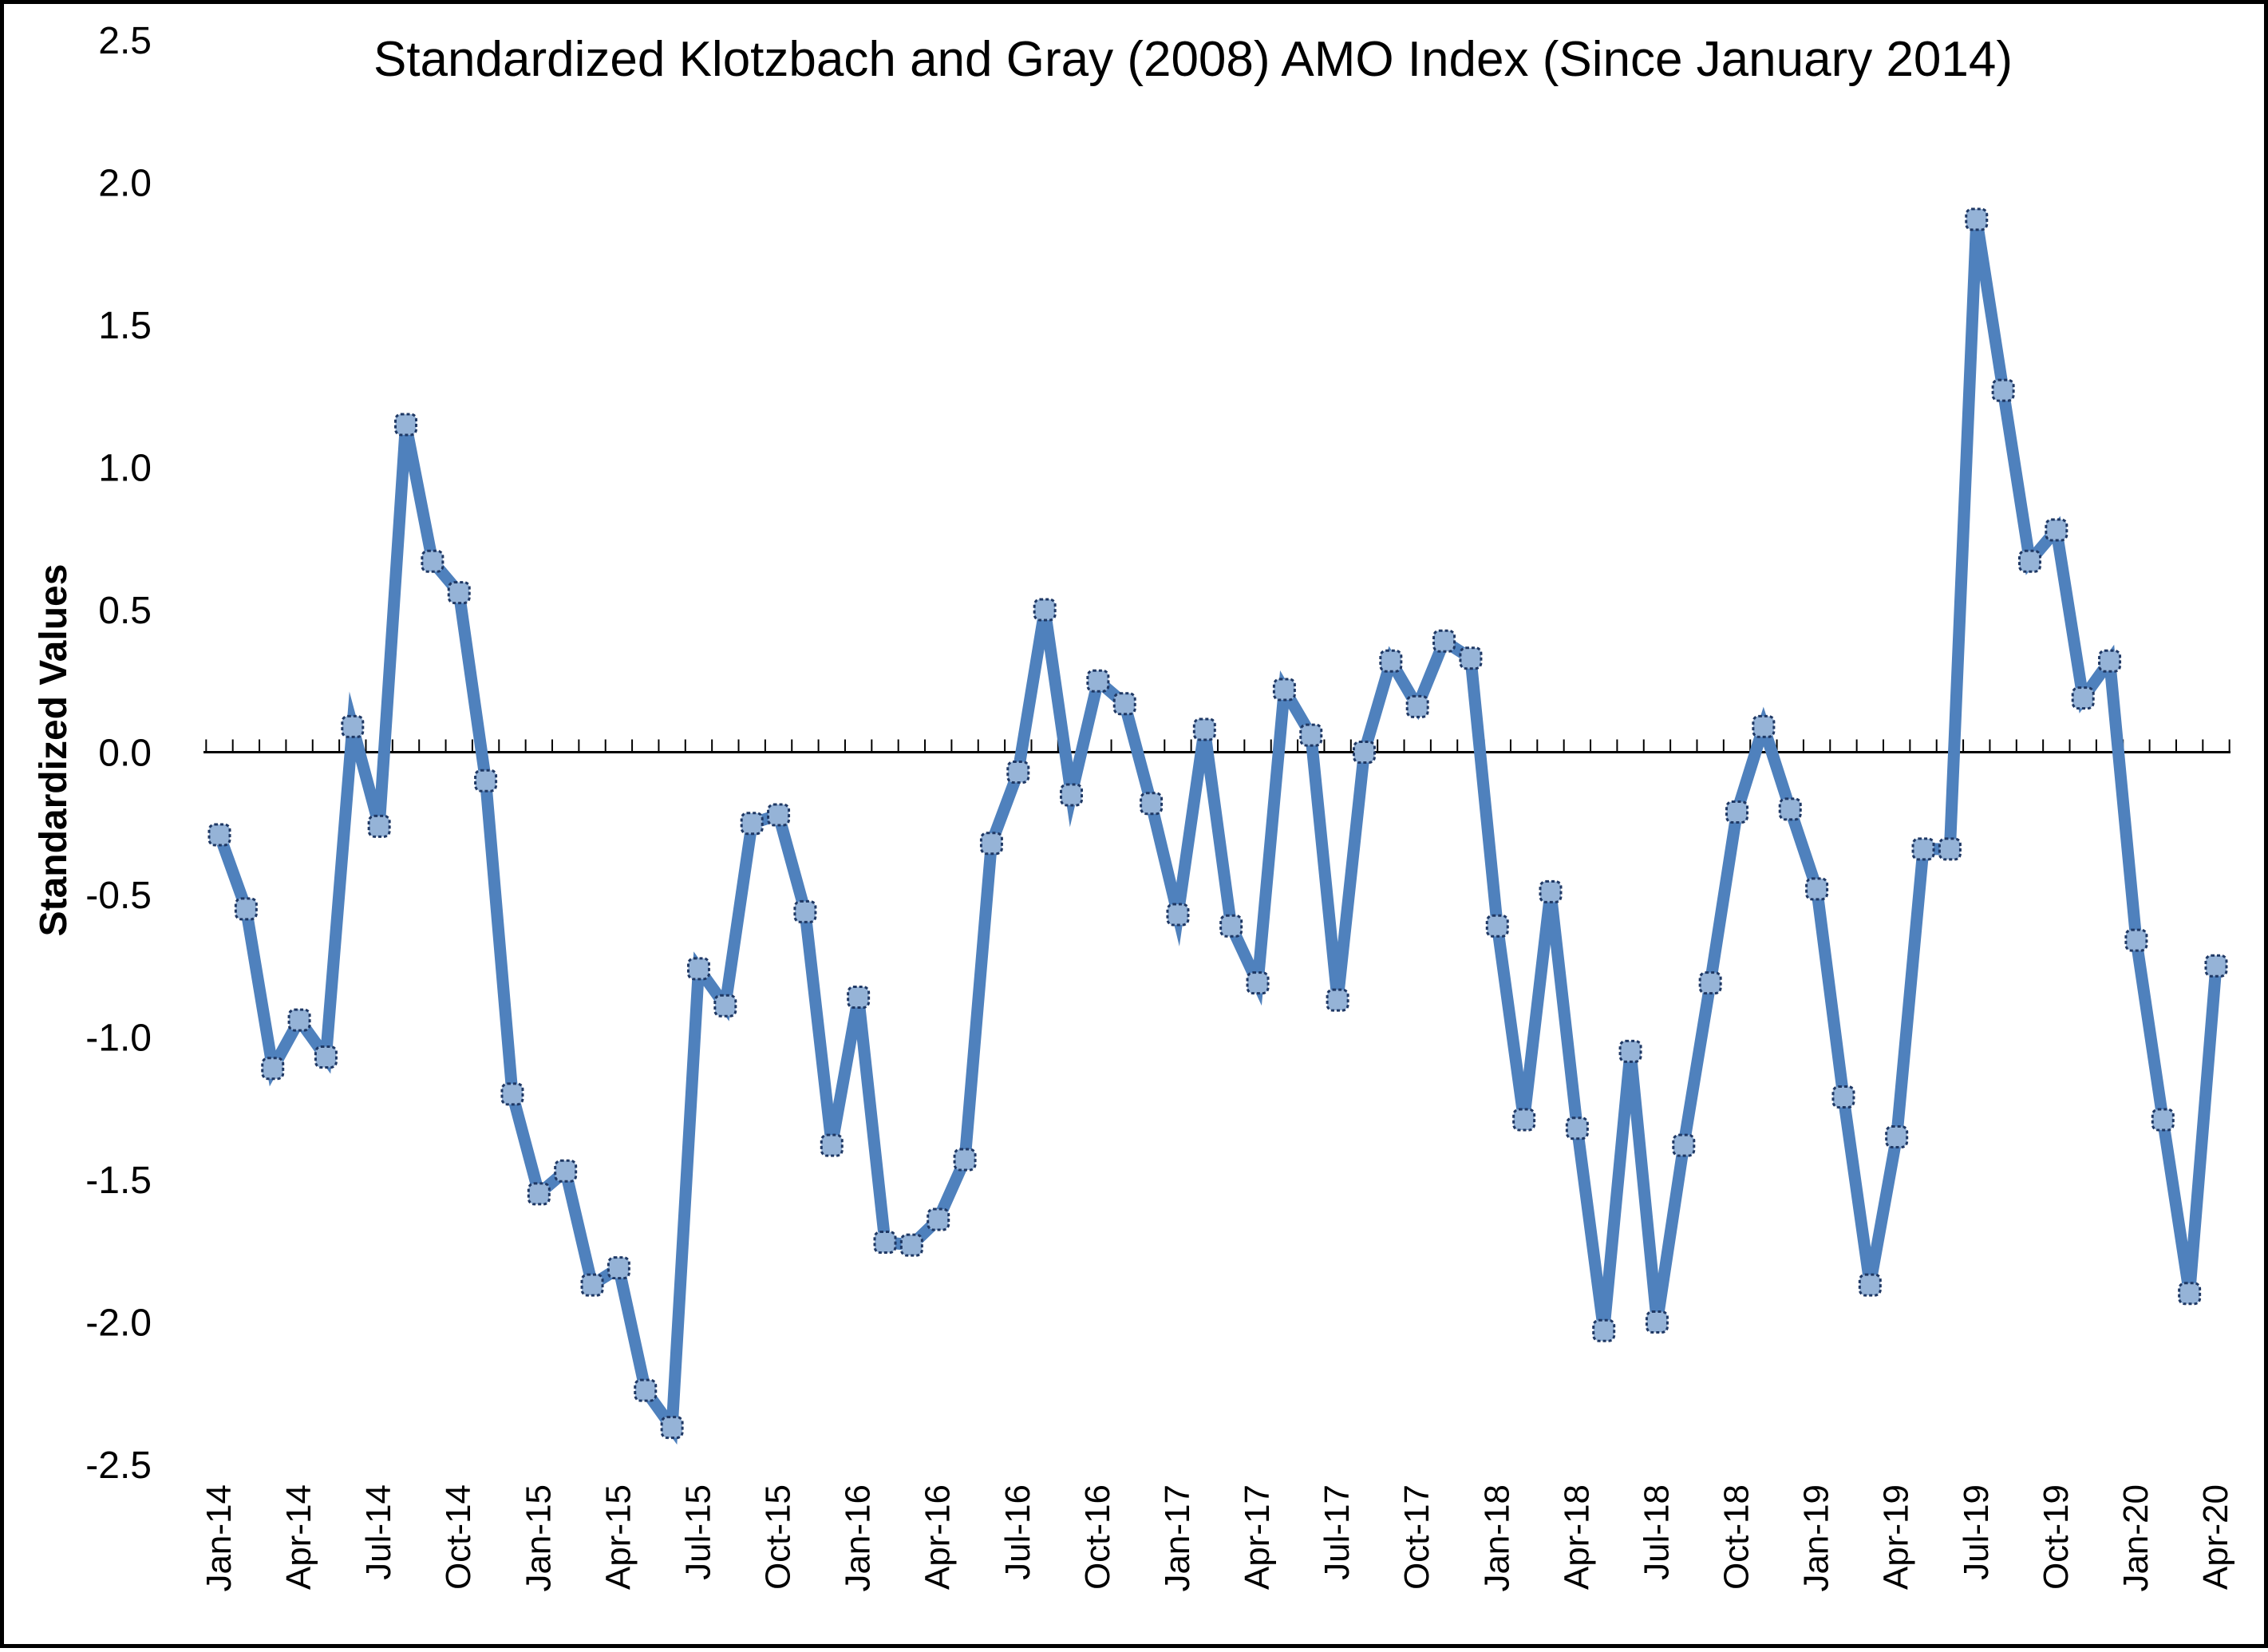 Image resolution: width=2268 pixels, height=1652 pixels. Describe the element at coordinates (125, 326) in the screenshot. I see `y-tick-label: 1.5` at that location.